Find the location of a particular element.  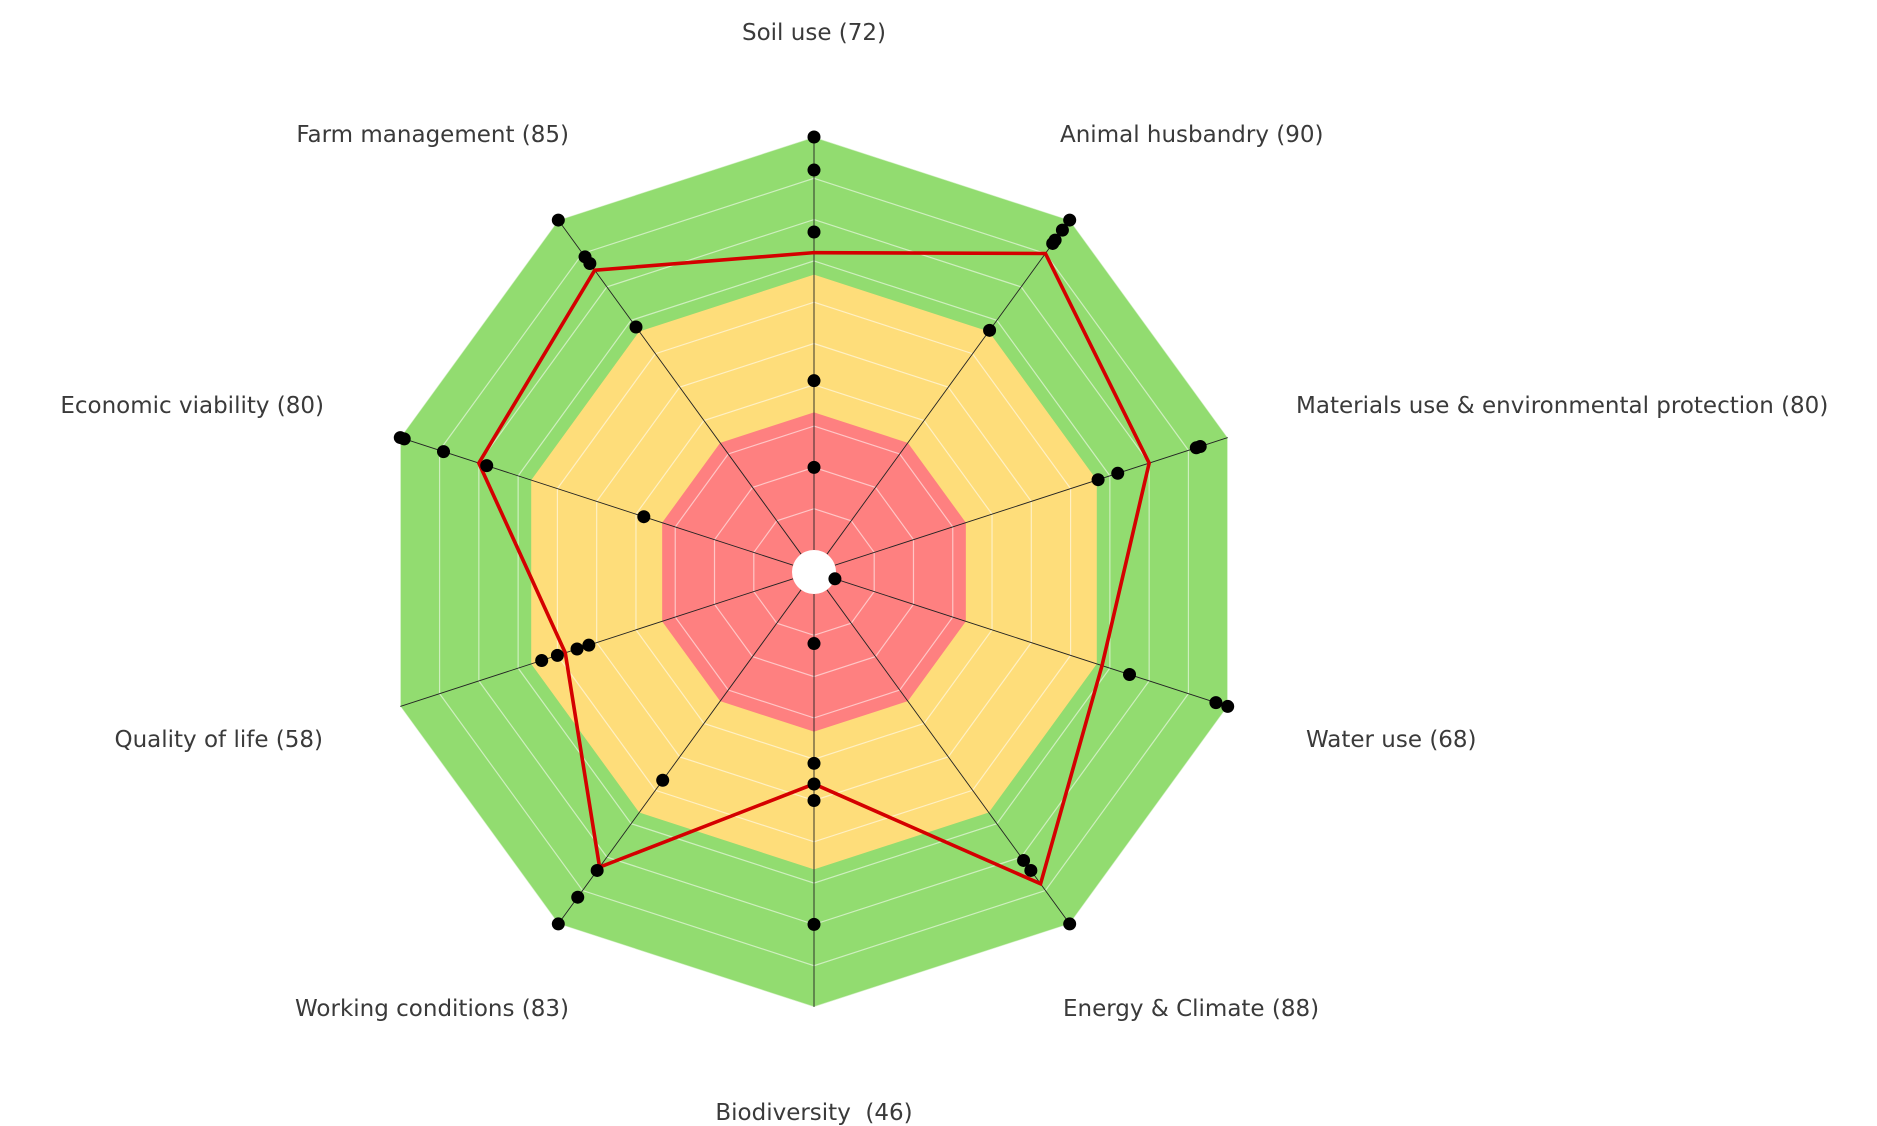

axis-label-animal-husbandry: Animal husbandry (90) is located at coordinates (1192, 135).